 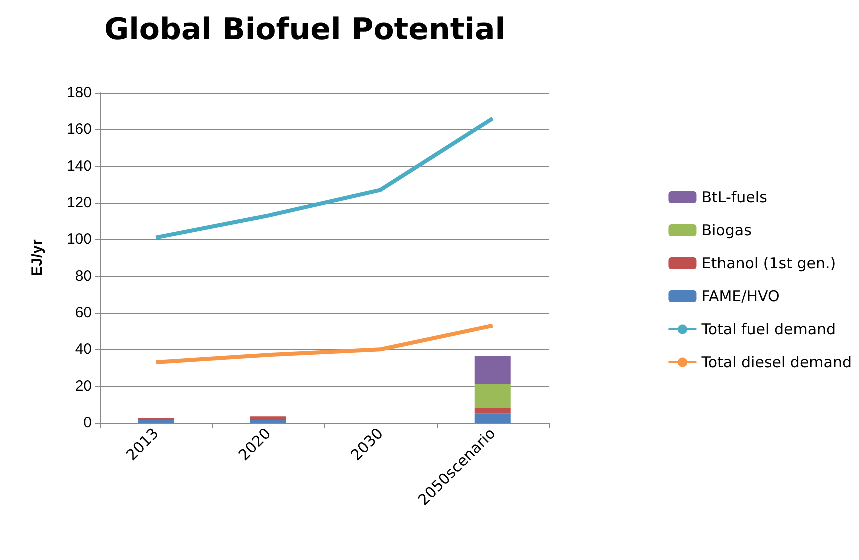 I want to click on legend-label: Ethanol (1st gen.), so click(x=769, y=263).